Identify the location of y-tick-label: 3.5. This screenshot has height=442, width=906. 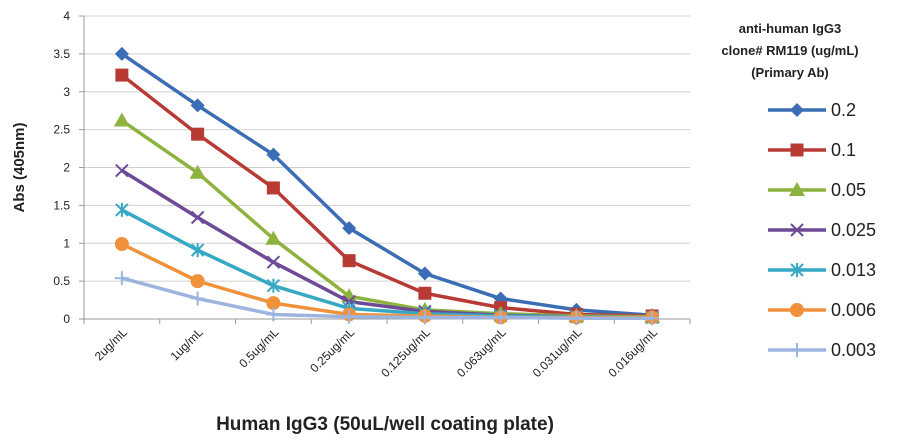
(61, 54).